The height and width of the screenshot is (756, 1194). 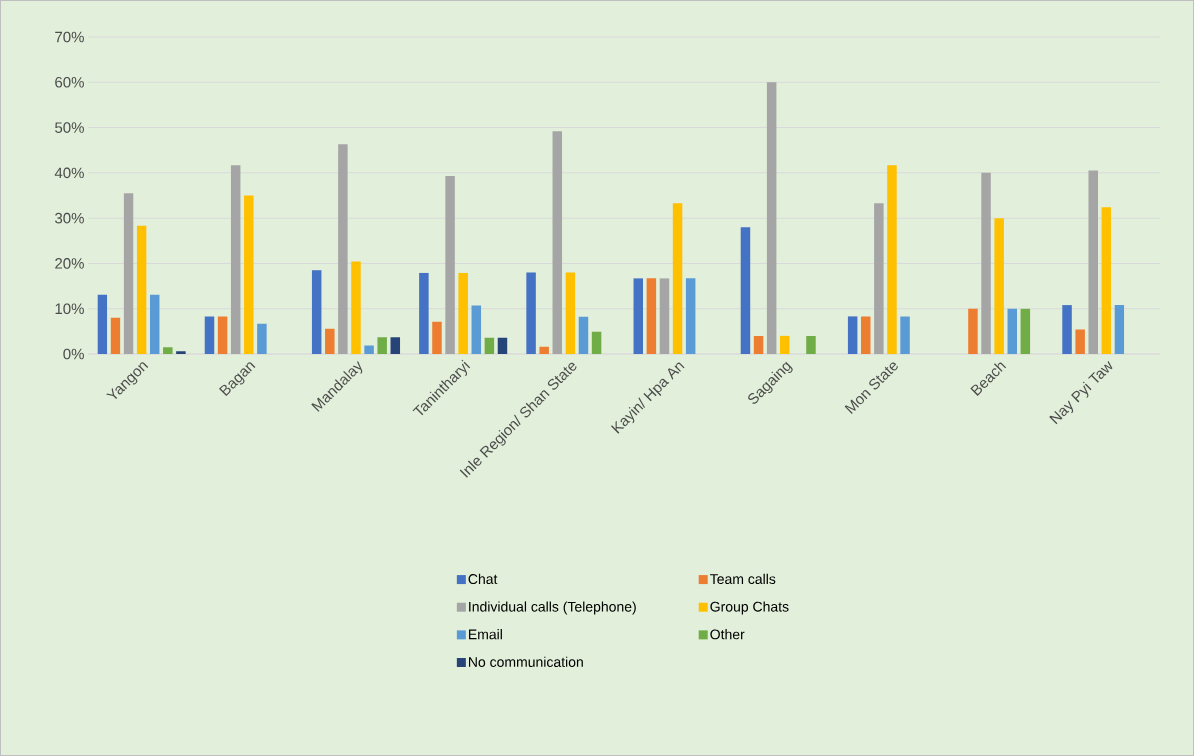 I want to click on y-tick-label: 50%, so click(x=69, y=127).